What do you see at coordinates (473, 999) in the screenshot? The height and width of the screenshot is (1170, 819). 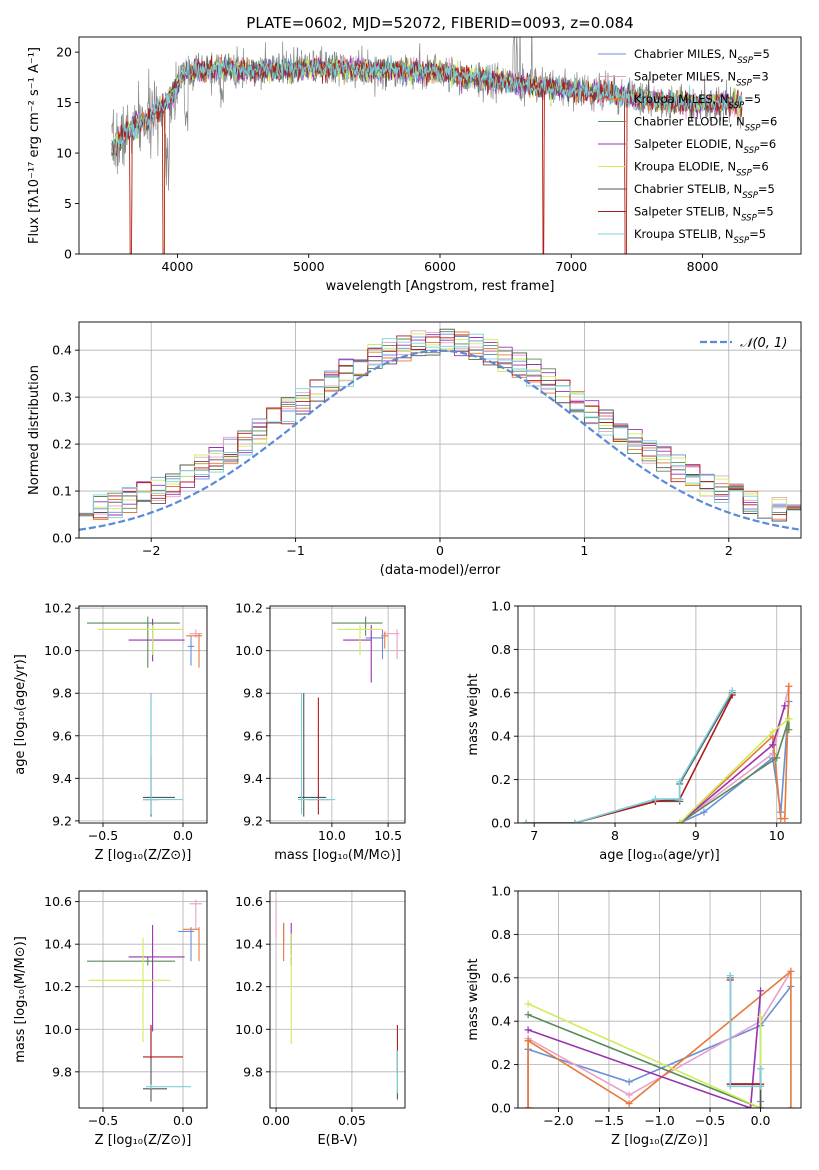 I see `massweight-vs-Z-y-axis-label: mass weight` at bounding box center [473, 999].